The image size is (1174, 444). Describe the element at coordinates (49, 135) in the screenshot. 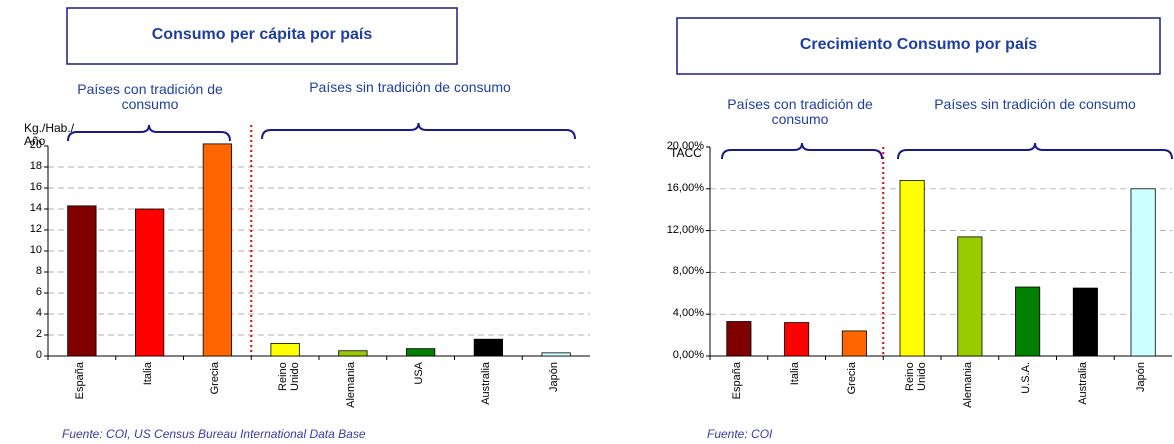

I see `y-axis-label: Kg./Hab./ Año` at that location.